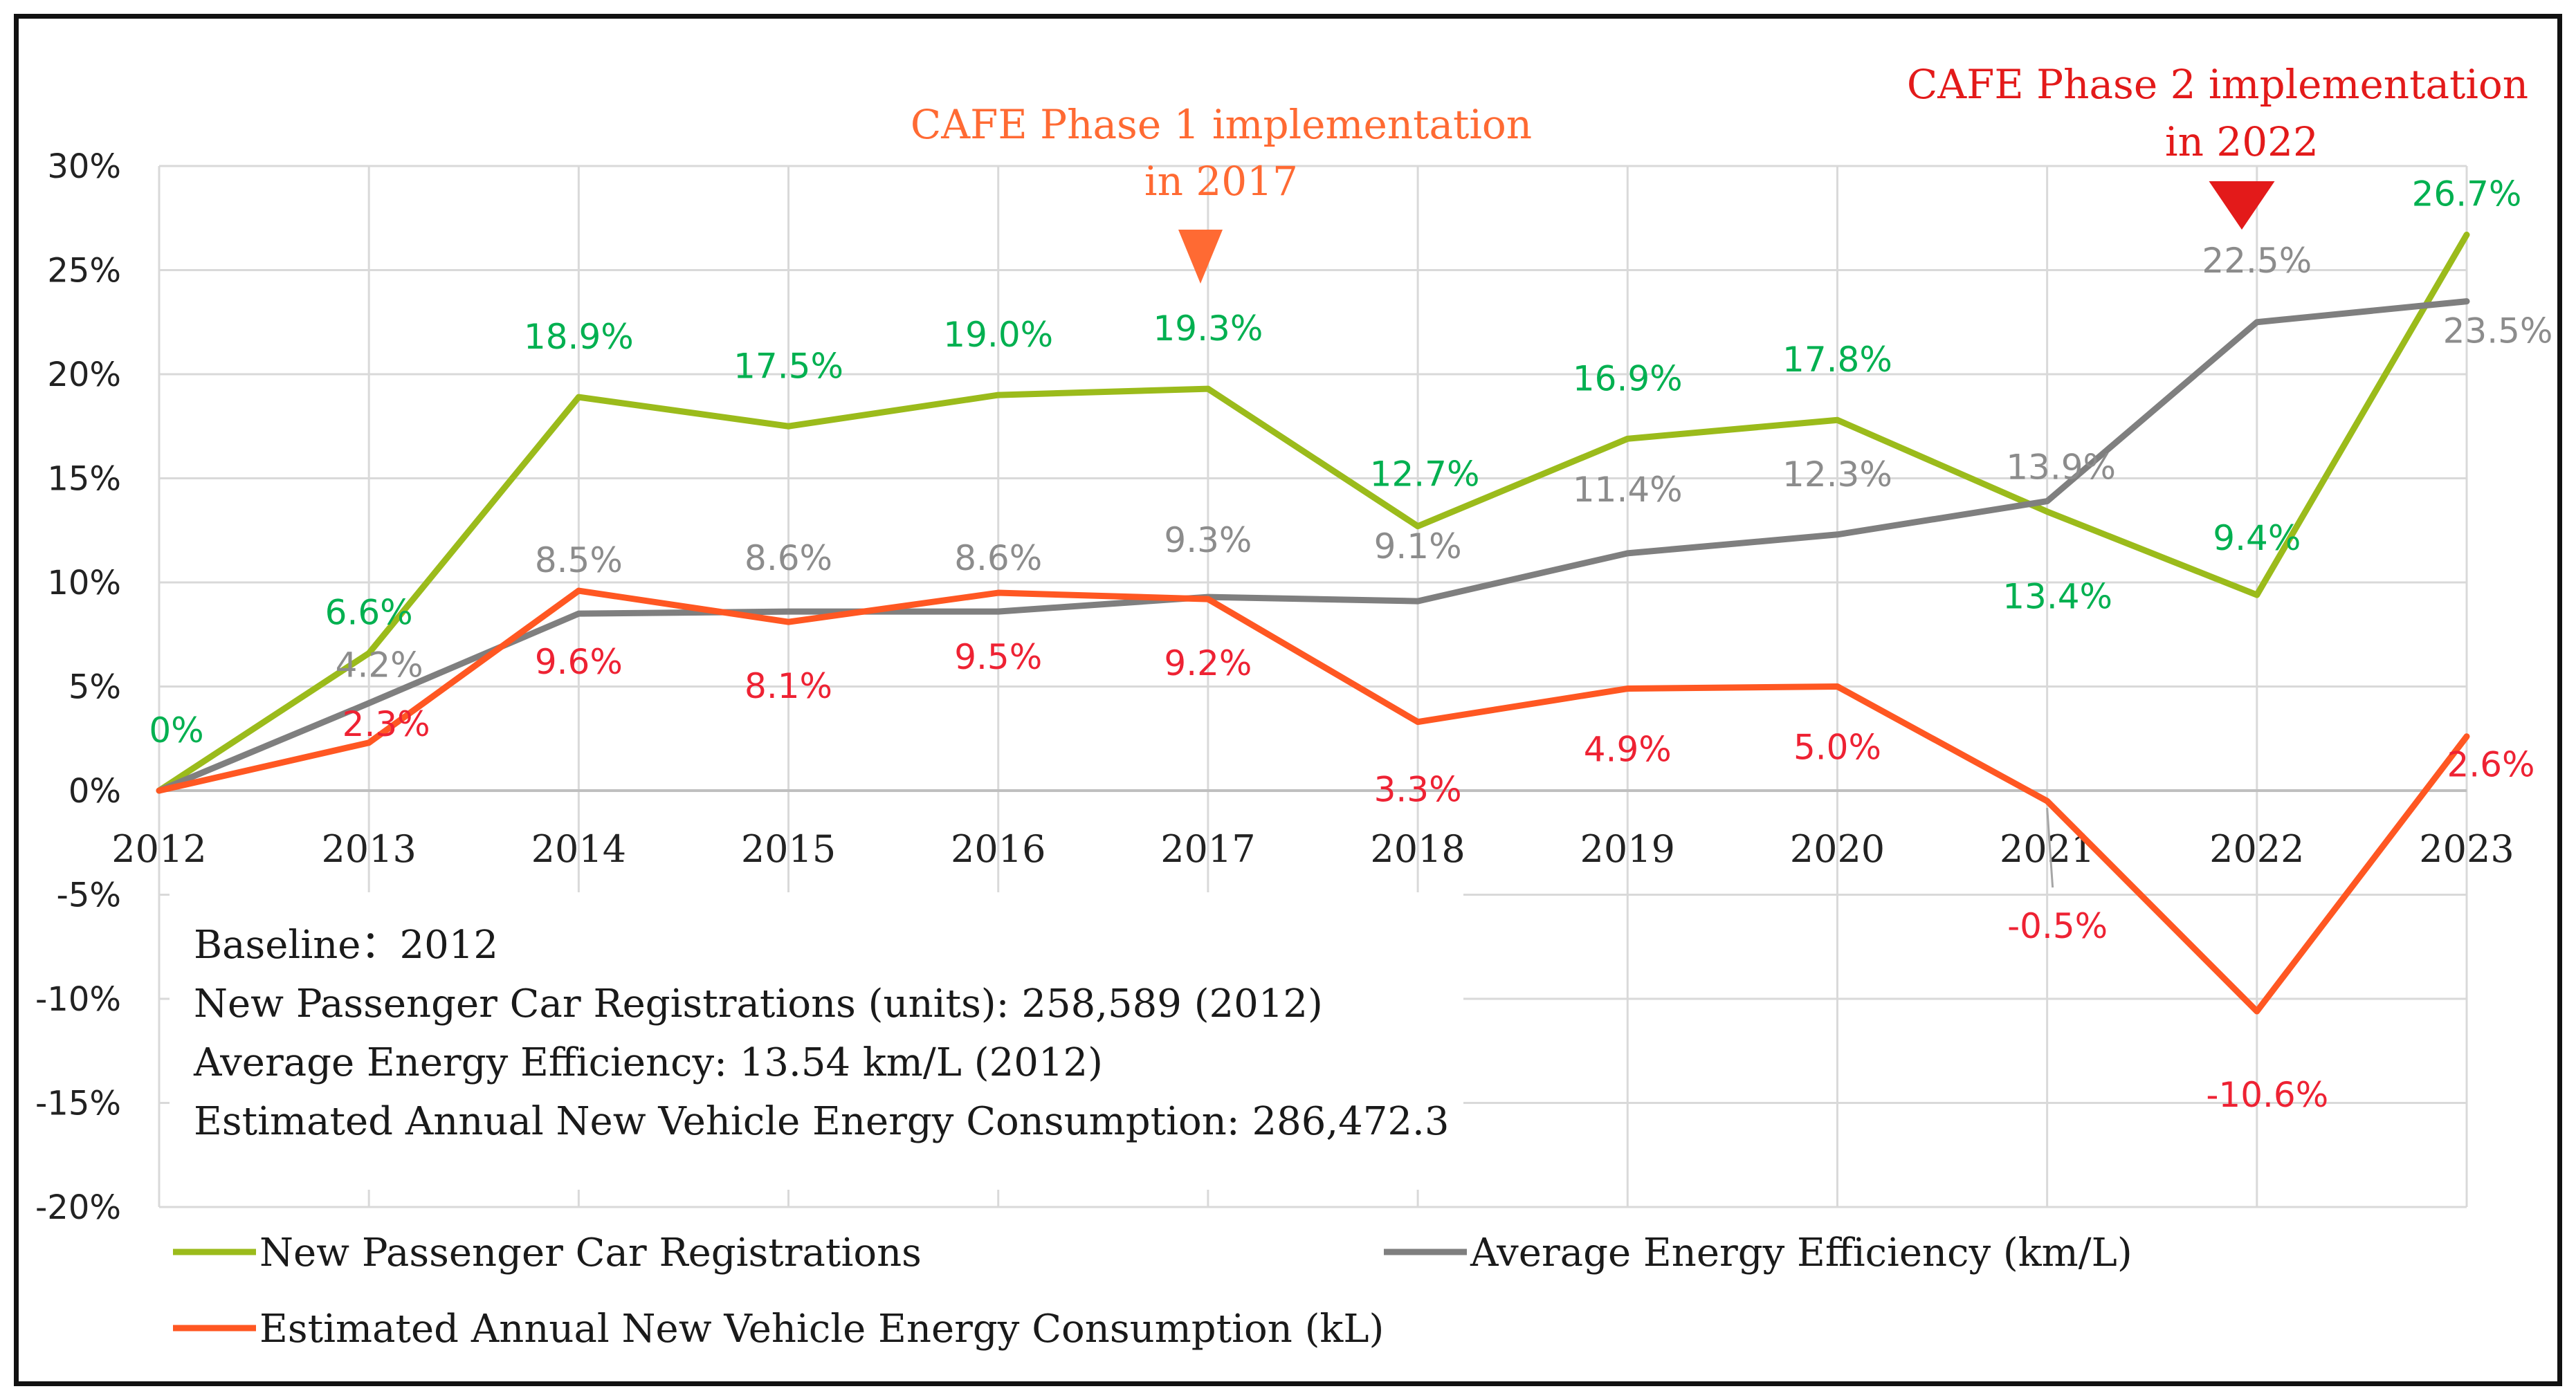  What do you see at coordinates (2467, 849) in the screenshot?
I see `x-tick-label: 2023` at bounding box center [2467, 849].